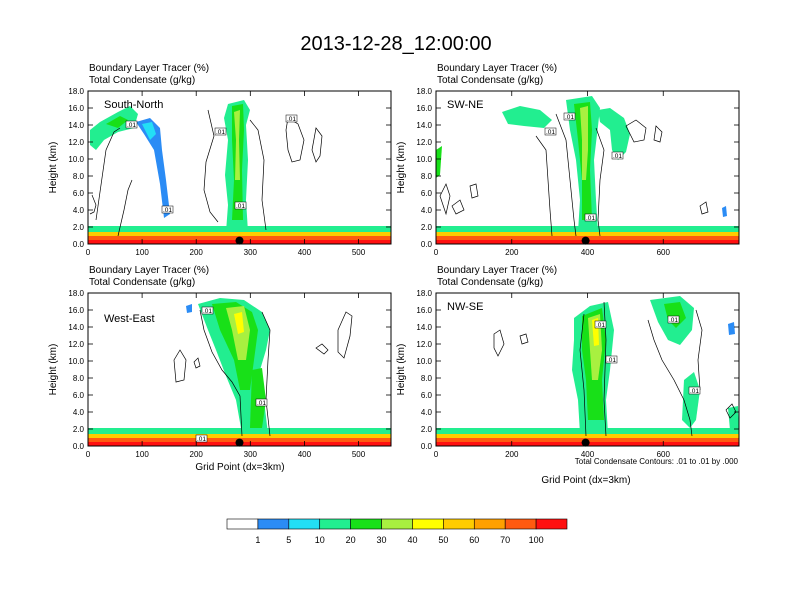  Describe the element at coordinates (231, 374) in the screenshot. I see `contour-labels: .01 .01 .01` at that location.